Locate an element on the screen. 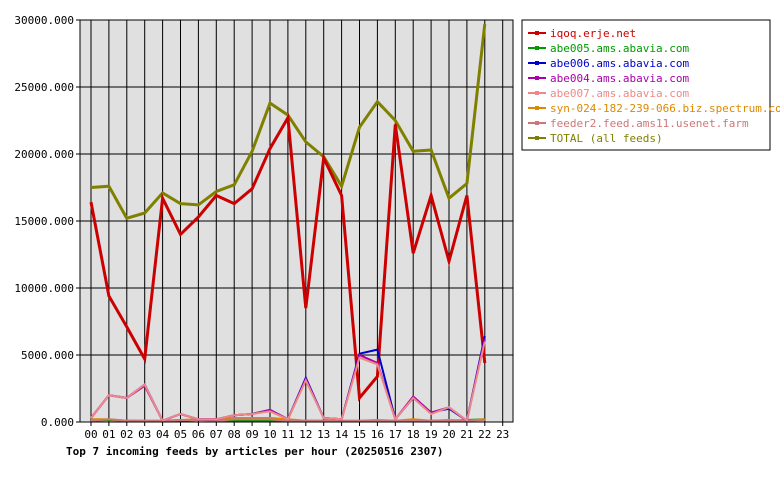  x-tick-label: 15 is located at coordinates (359, 434).